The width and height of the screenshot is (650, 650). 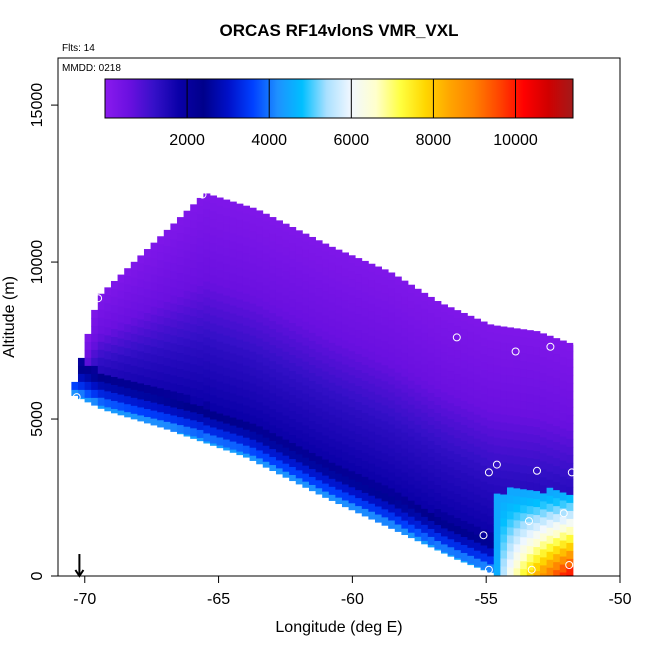 I want to click on flight-point, so click(x=569, y=565).